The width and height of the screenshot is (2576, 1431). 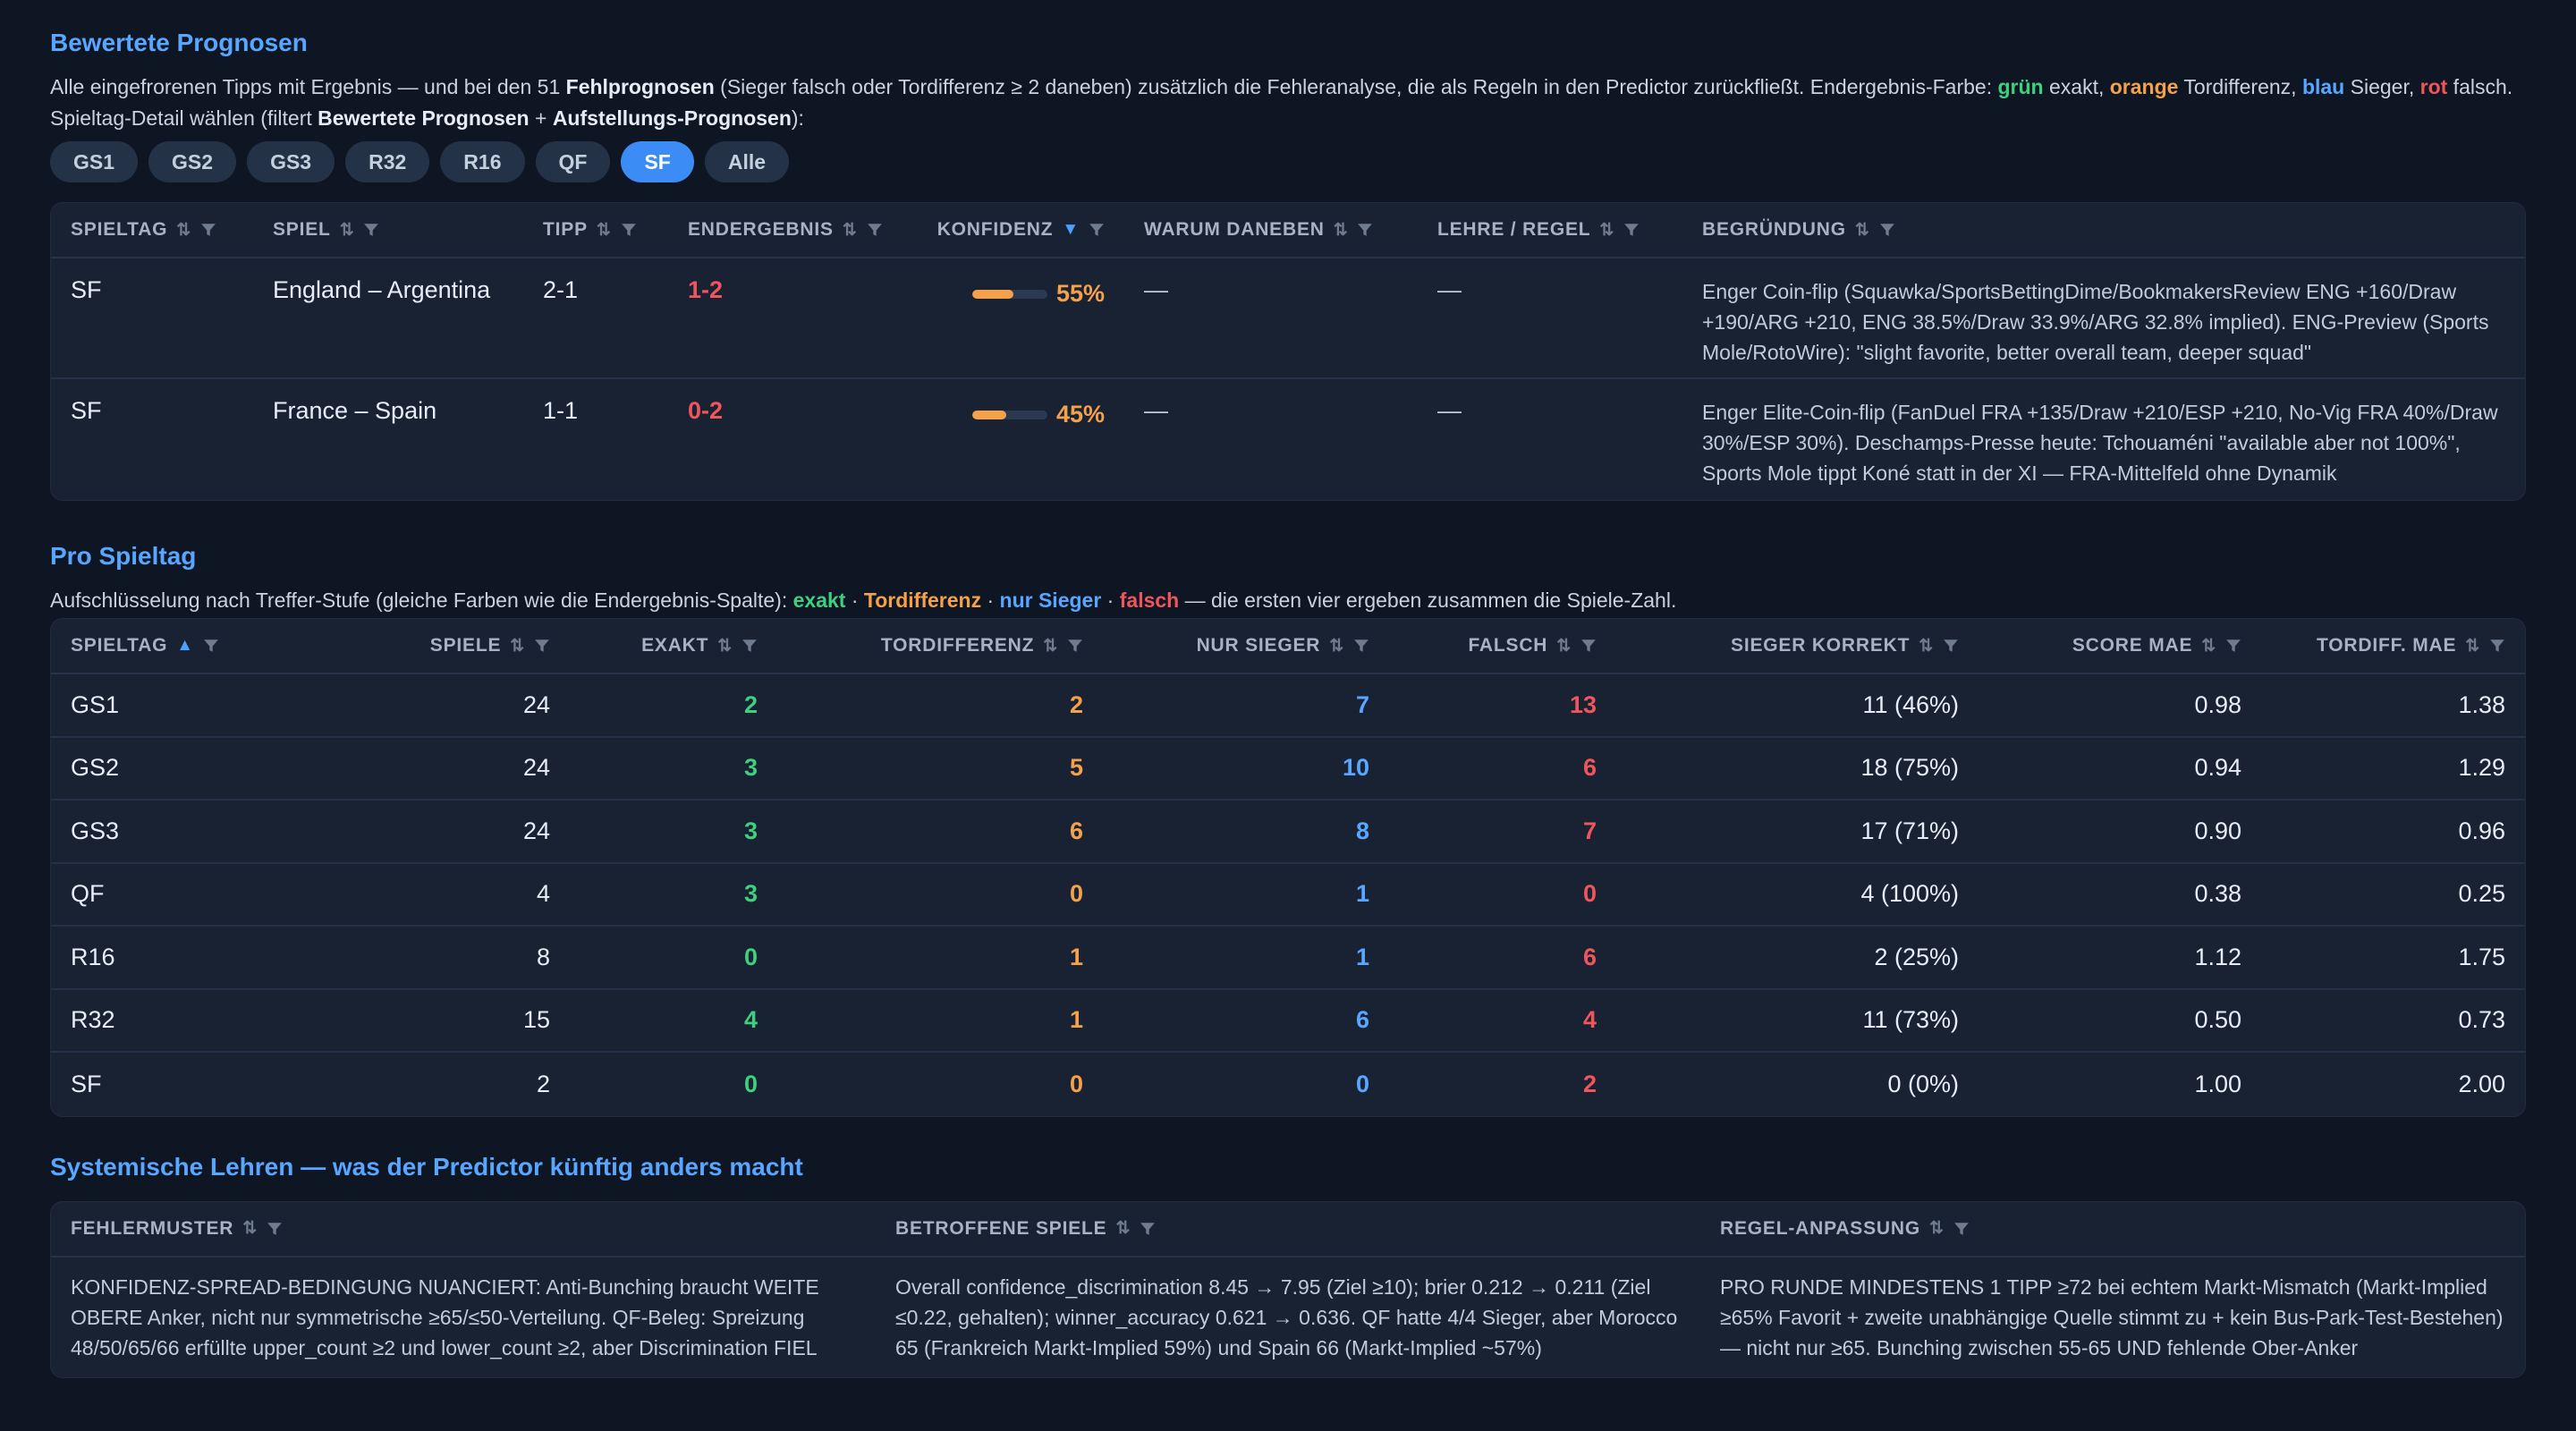 I want to click on sort-desc-icon: ▼, so click(x=1071, y=230).